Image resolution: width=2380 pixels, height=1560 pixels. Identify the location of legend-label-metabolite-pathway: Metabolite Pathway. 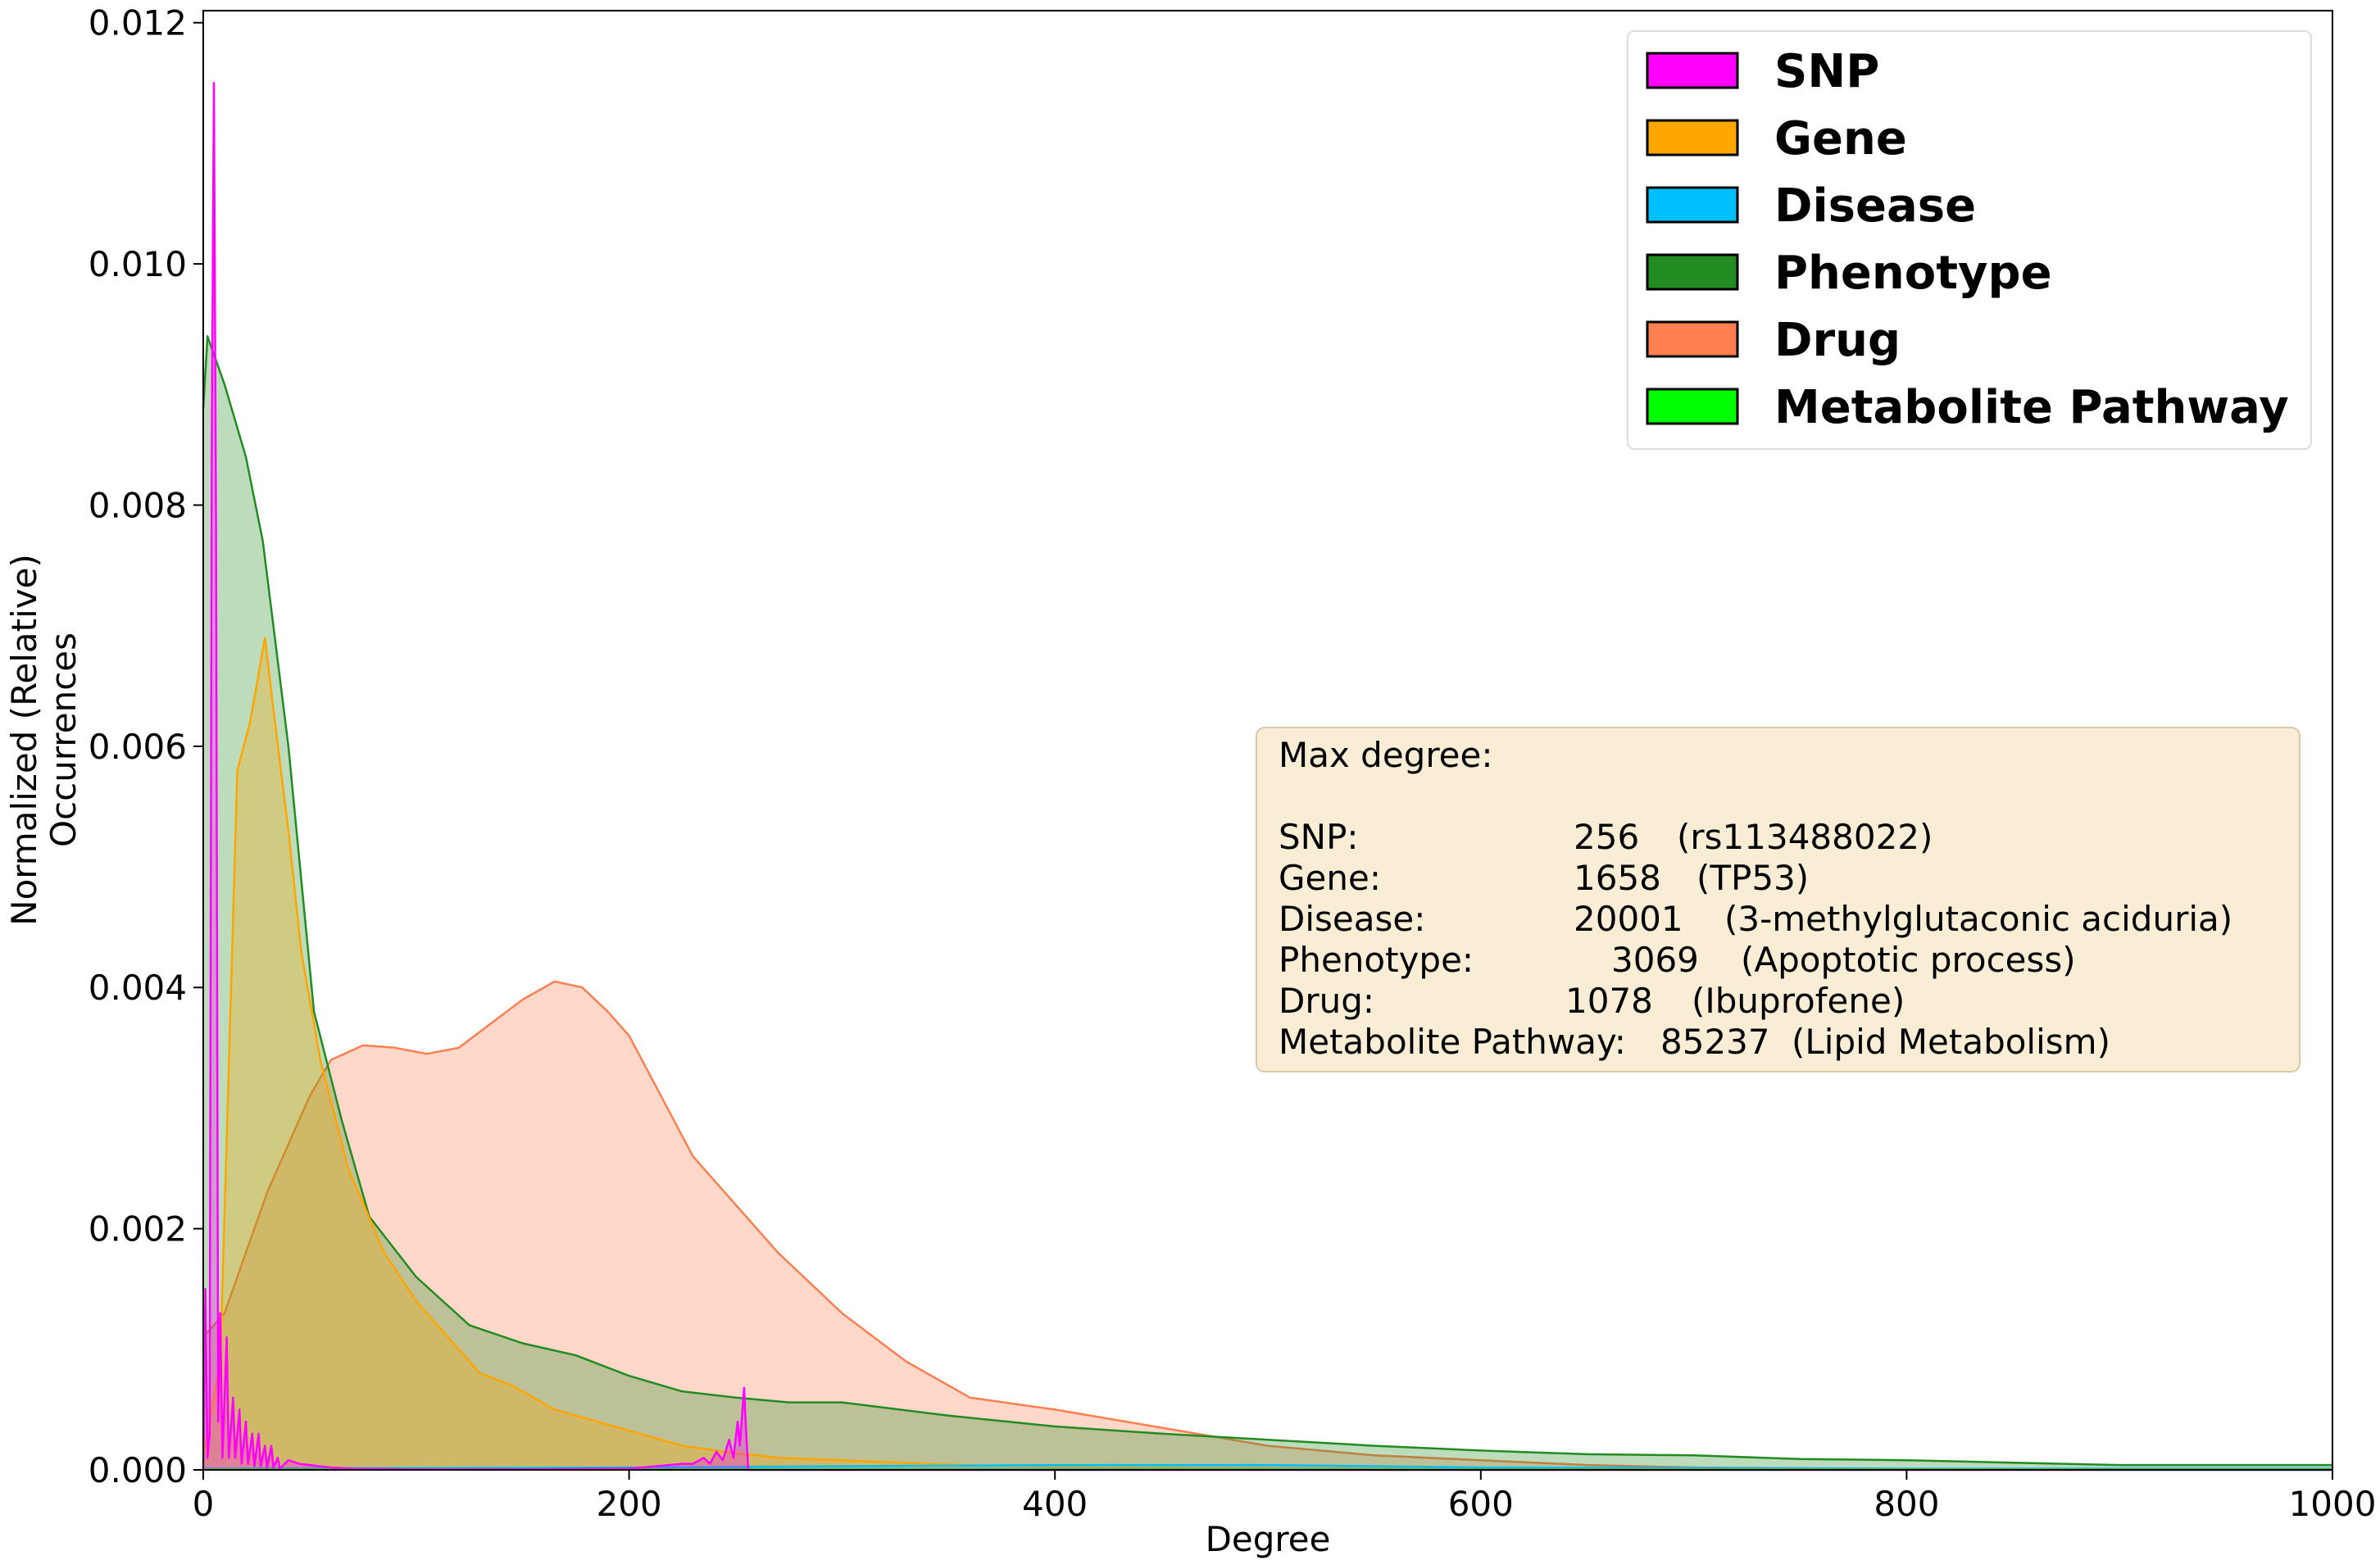
(2032, 408).